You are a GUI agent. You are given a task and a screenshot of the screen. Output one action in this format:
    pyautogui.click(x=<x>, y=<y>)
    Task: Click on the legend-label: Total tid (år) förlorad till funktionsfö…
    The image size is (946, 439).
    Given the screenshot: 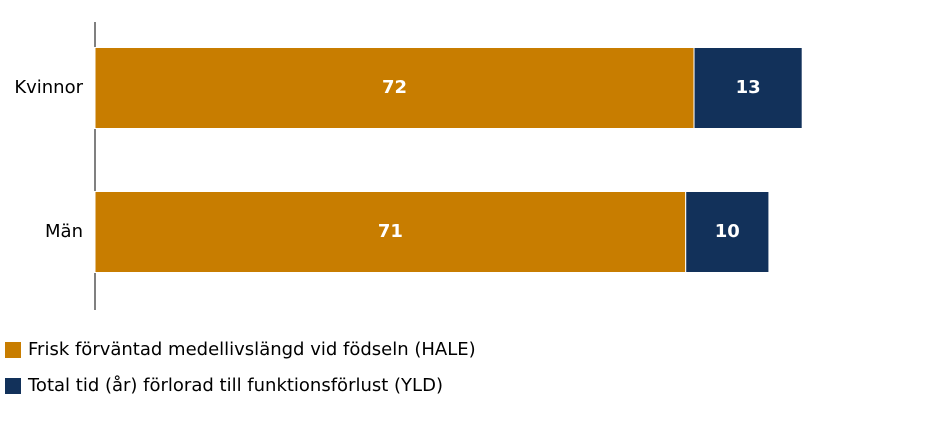 What is the action you would take?
    pyautogui.click(x=235, y=385)
    